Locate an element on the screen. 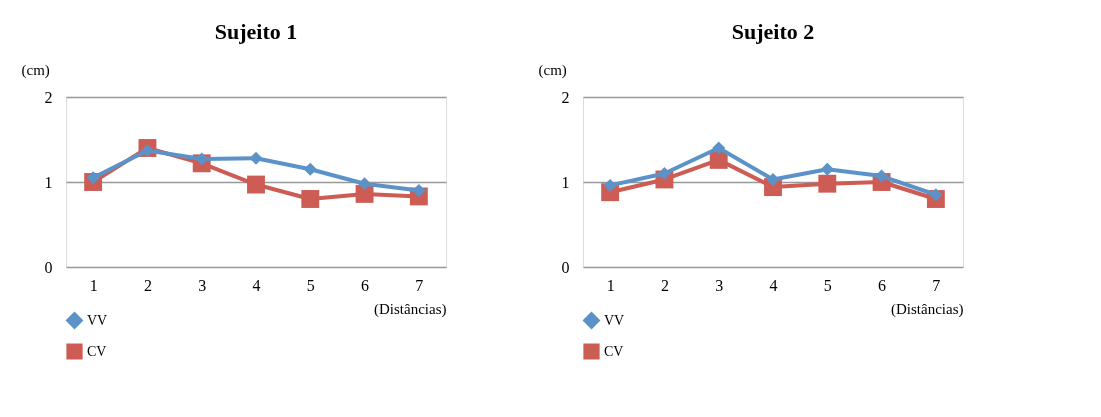 The width and height of the screenshot is (1101, 417). chart-title: Sujeito 1 is located at coordinates (256, 31).